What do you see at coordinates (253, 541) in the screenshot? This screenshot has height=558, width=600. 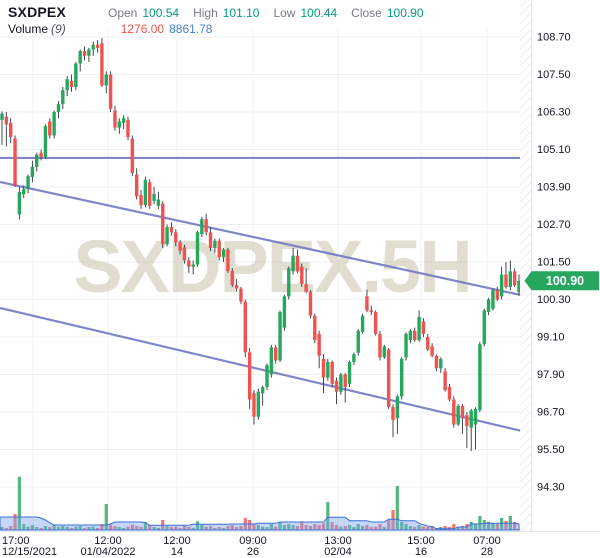 I see `time-tick-label: 09:00` at bounding box center [253, 541].